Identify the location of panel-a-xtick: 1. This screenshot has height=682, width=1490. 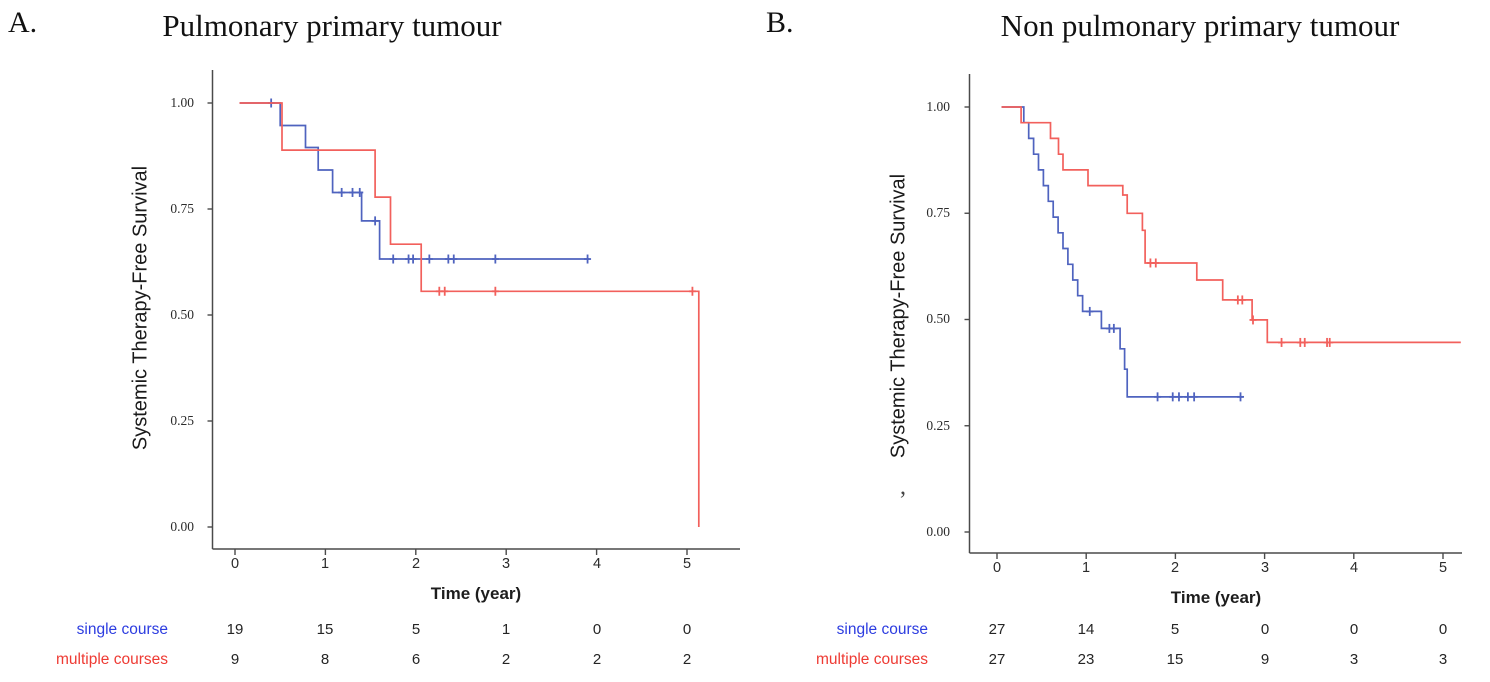
(325, 564).